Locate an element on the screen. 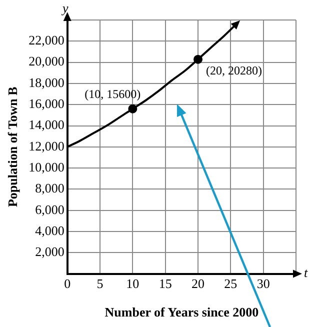 This screenshot has height=327, width=314. x-tick-label: 15 is located at coordinates (165, 284).